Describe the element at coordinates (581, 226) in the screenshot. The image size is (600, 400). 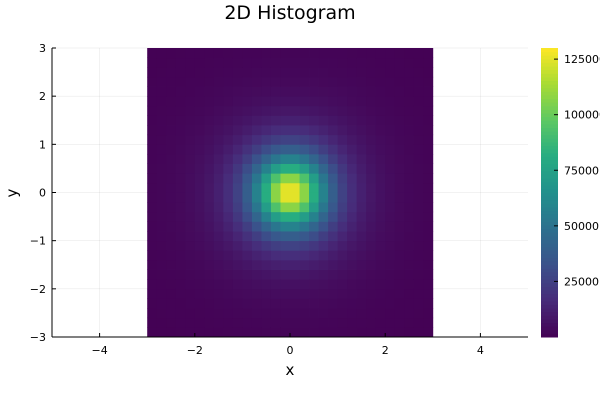
I see `colorbar-tick-label: 50000` at that location.